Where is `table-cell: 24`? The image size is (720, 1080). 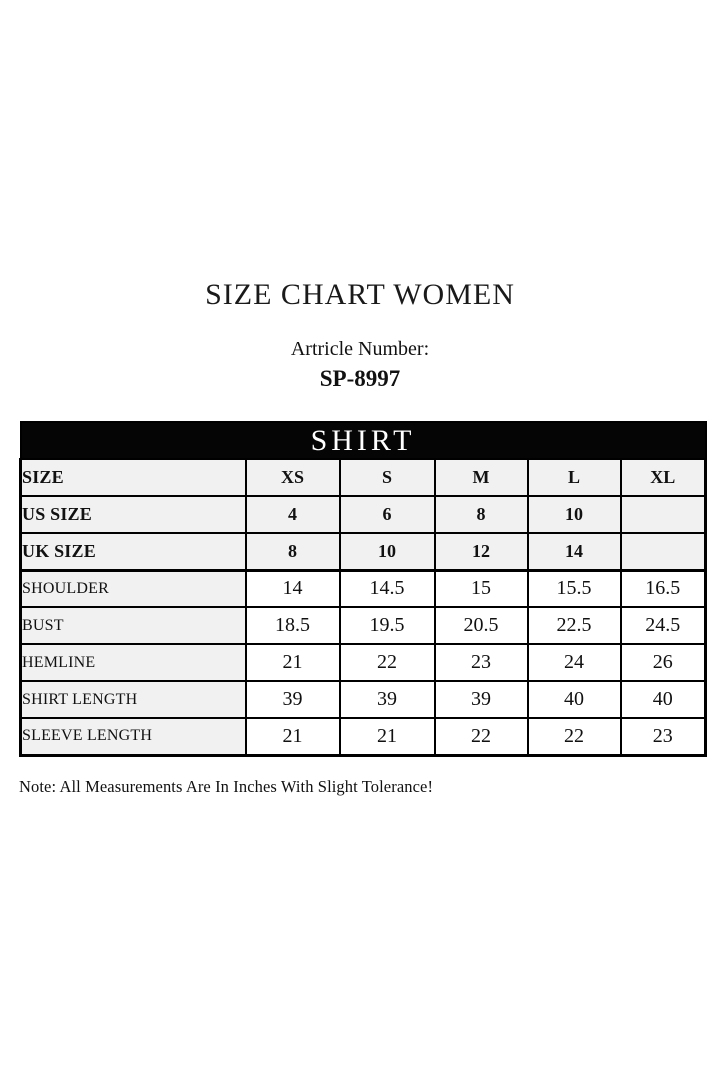 table-cell: 24 is located at coordinates (574, 662).